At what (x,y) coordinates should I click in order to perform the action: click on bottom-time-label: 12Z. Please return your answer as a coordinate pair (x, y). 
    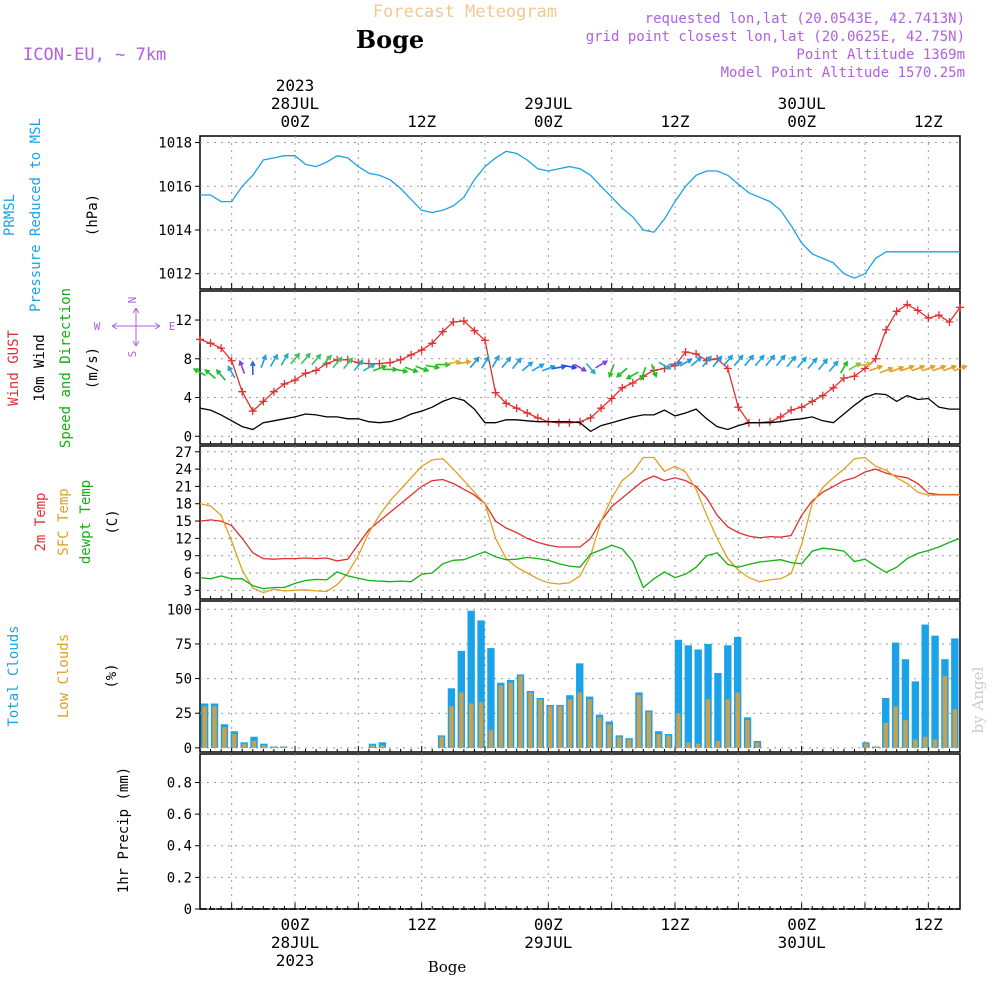
    Looking at the image, I should click on (928, 924).